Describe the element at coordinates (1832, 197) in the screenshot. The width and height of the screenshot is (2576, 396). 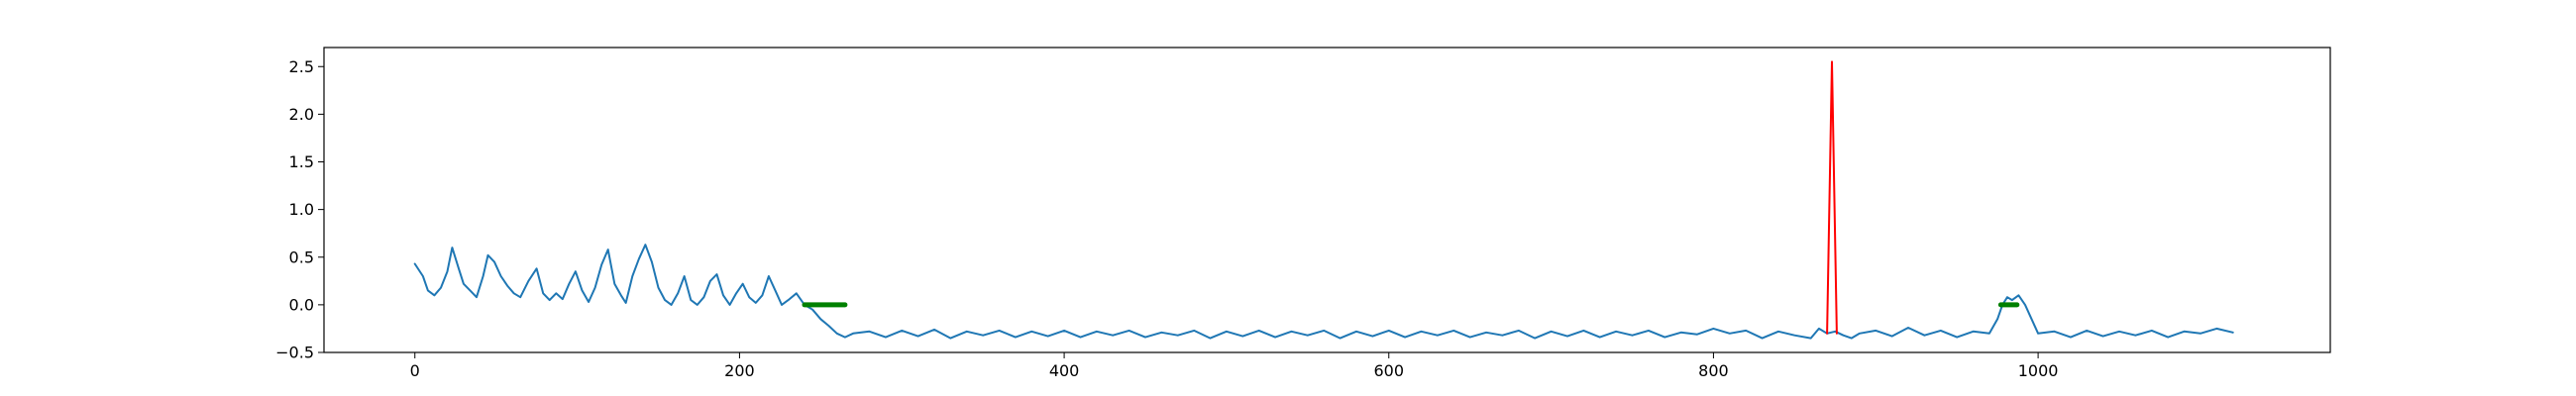
I see `red-spike-line` at that location.